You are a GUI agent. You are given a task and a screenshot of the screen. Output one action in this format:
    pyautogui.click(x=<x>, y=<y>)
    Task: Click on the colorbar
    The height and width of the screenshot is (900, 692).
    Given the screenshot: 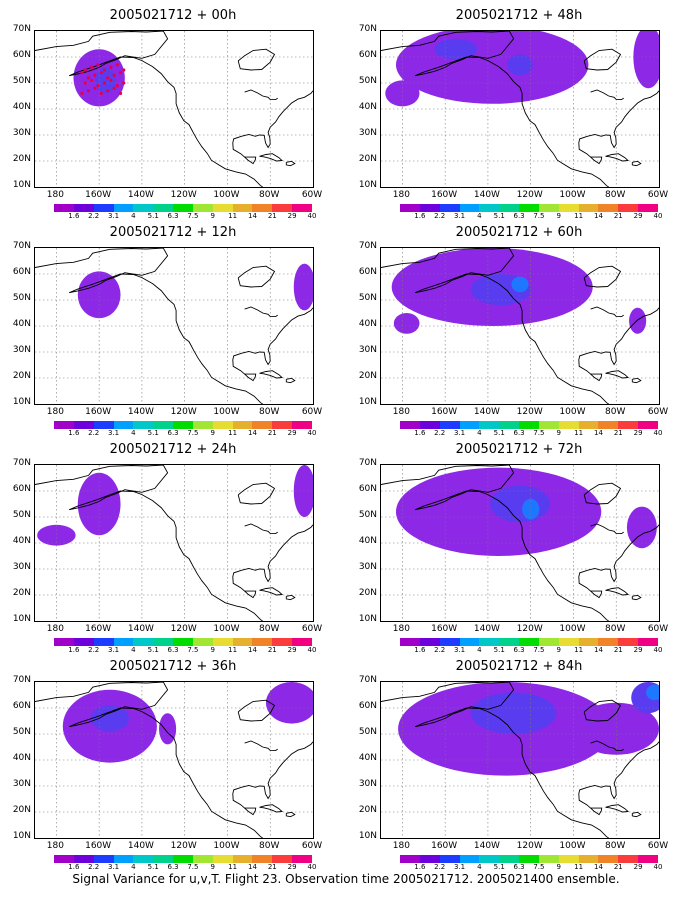 What is the action you would take?
    pyautogui.click(x=529, y=642)
    